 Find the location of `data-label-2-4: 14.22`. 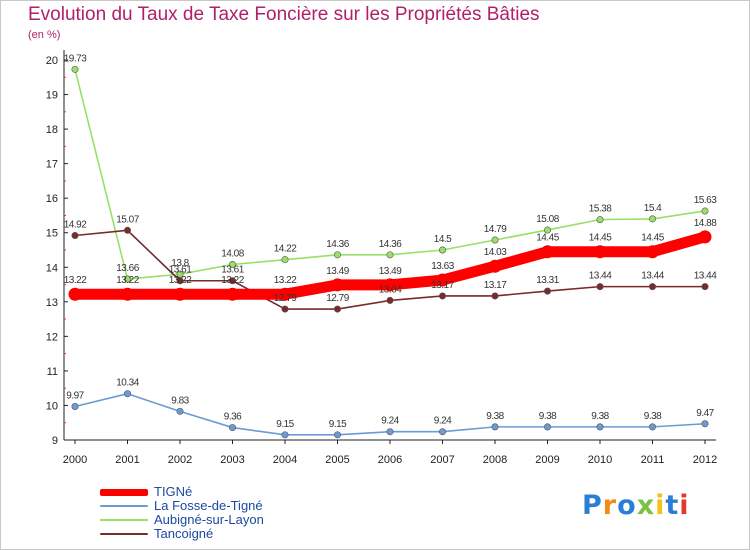

data-label-2-4: 14.22 is located at coordinates (285, 249).